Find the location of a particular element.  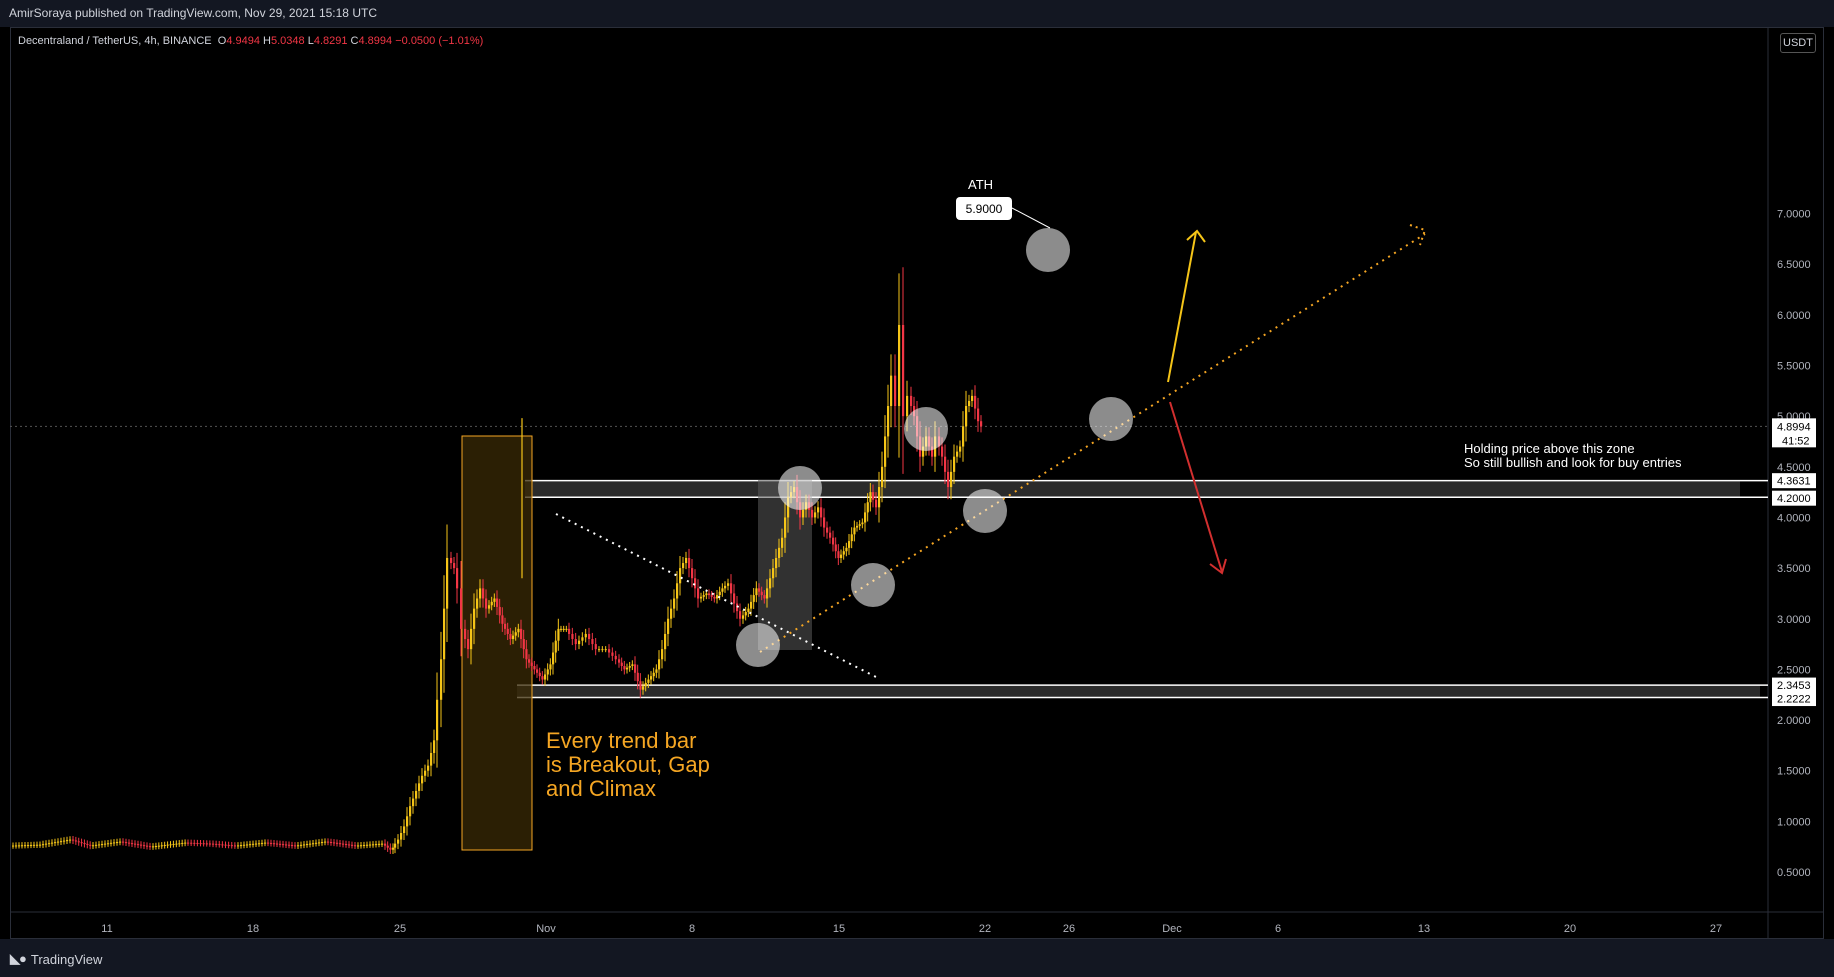

zone2-lower-value: 2.2222 is located at coordinates (1794, 700).